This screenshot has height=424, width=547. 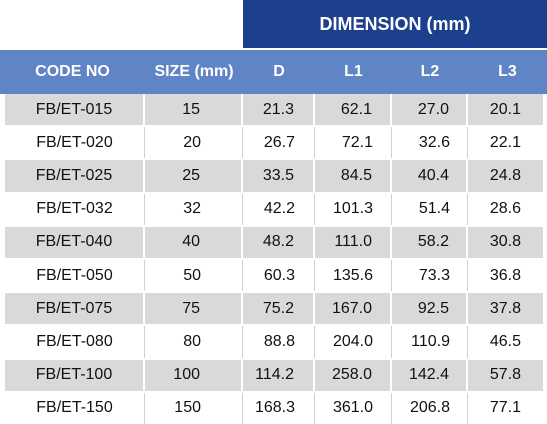 I want to click on table-cell: FB/ET-025, so click(x=75, y=176).